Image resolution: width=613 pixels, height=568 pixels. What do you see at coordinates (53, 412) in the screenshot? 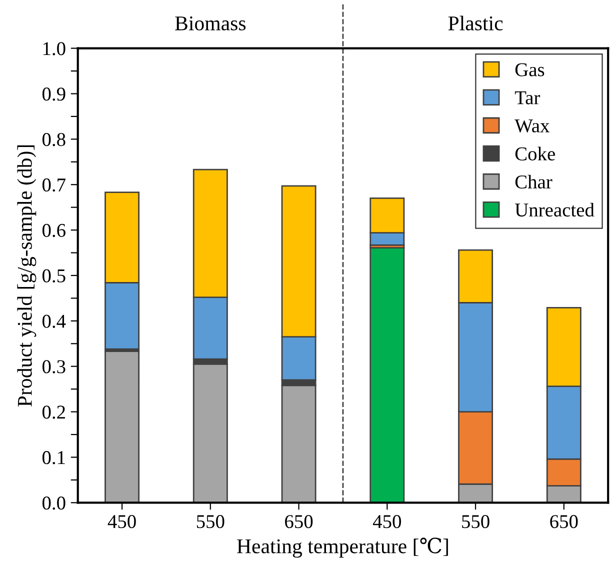
I see `y-tick-label: 0.2` at bounding box center [53, 412].